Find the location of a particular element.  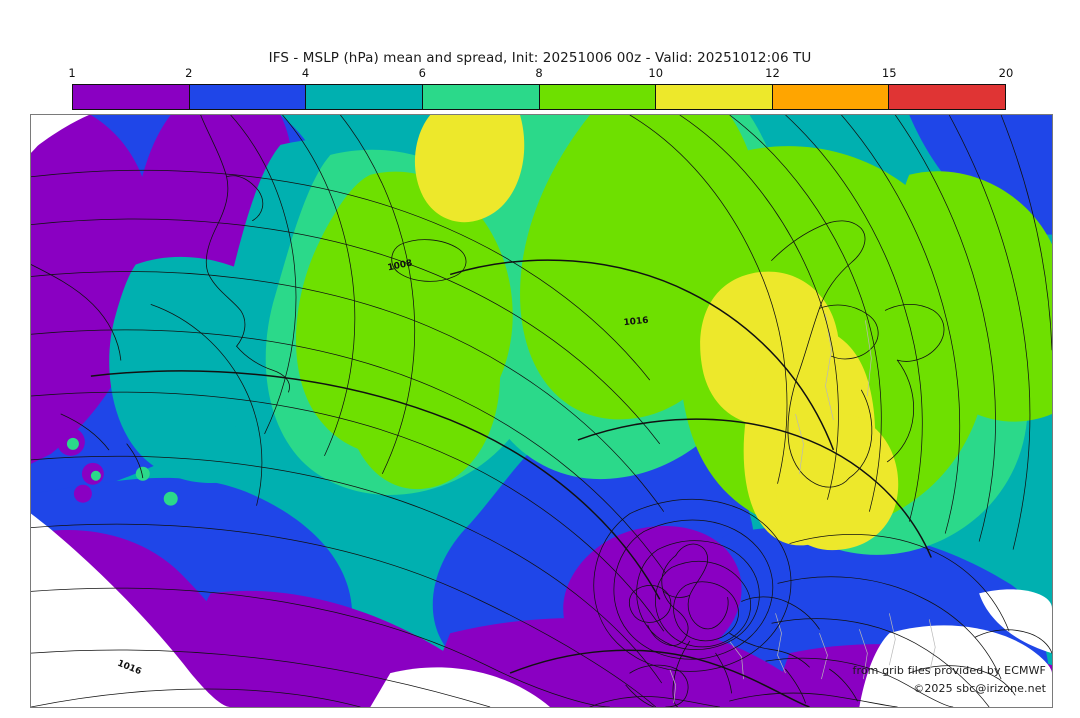

colorbar is located at coordinates (539, 97).